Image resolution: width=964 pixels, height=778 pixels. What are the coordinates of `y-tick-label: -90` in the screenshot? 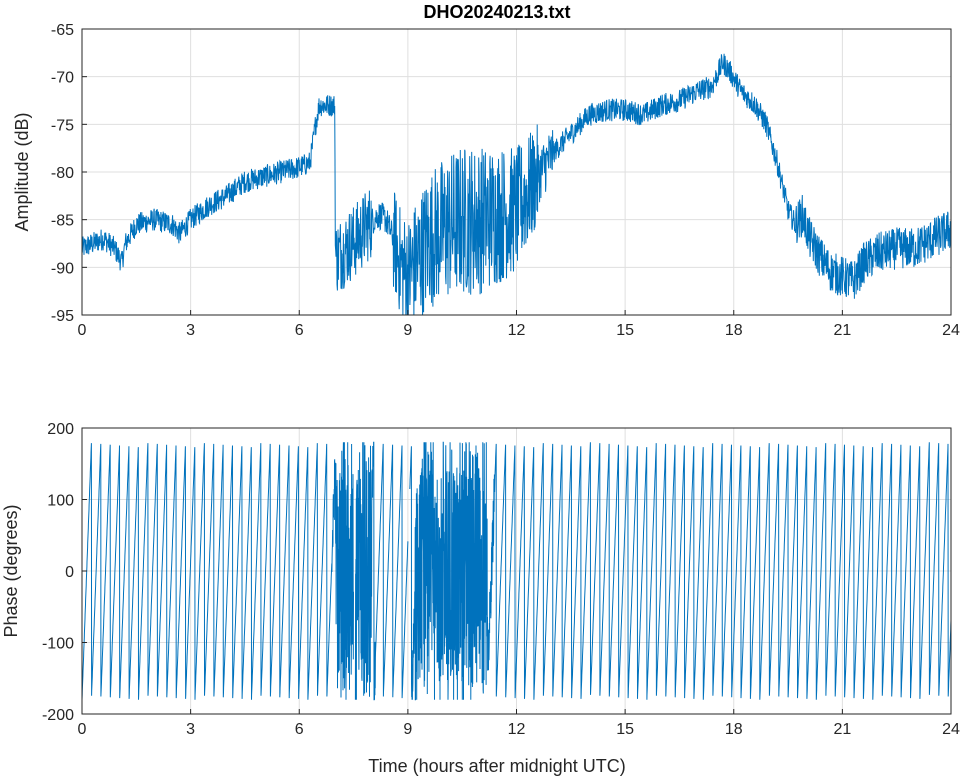 It's located at (62, 268).